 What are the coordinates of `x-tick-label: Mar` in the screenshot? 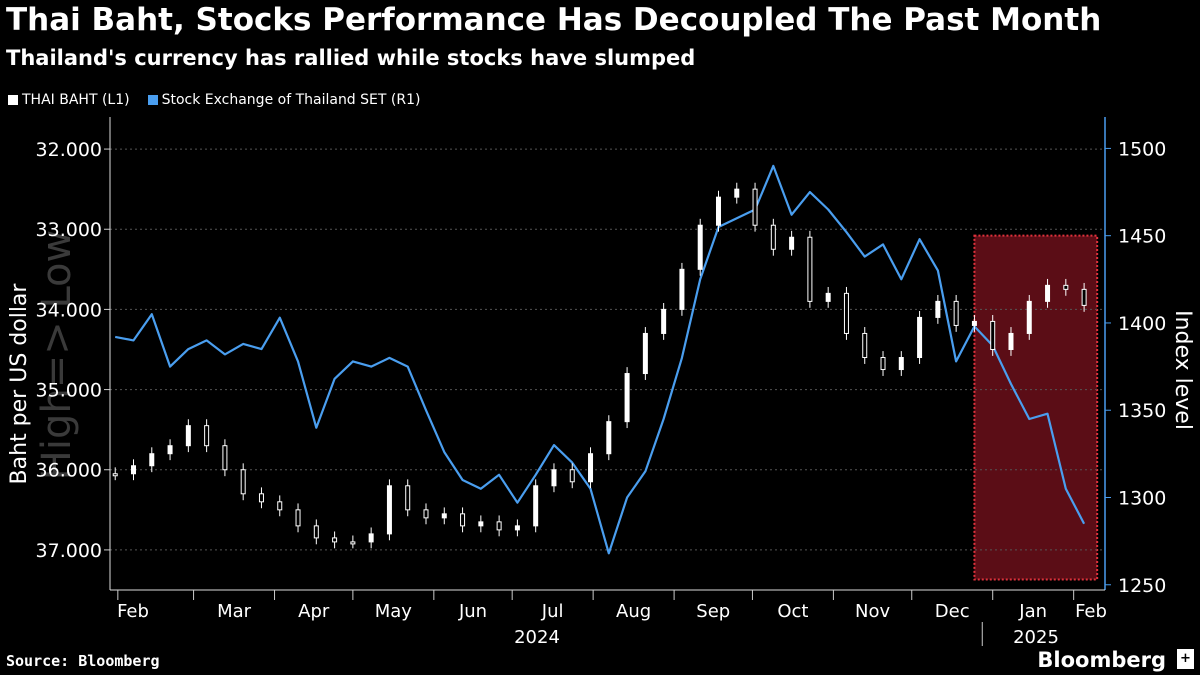 It's located at (234, 611).